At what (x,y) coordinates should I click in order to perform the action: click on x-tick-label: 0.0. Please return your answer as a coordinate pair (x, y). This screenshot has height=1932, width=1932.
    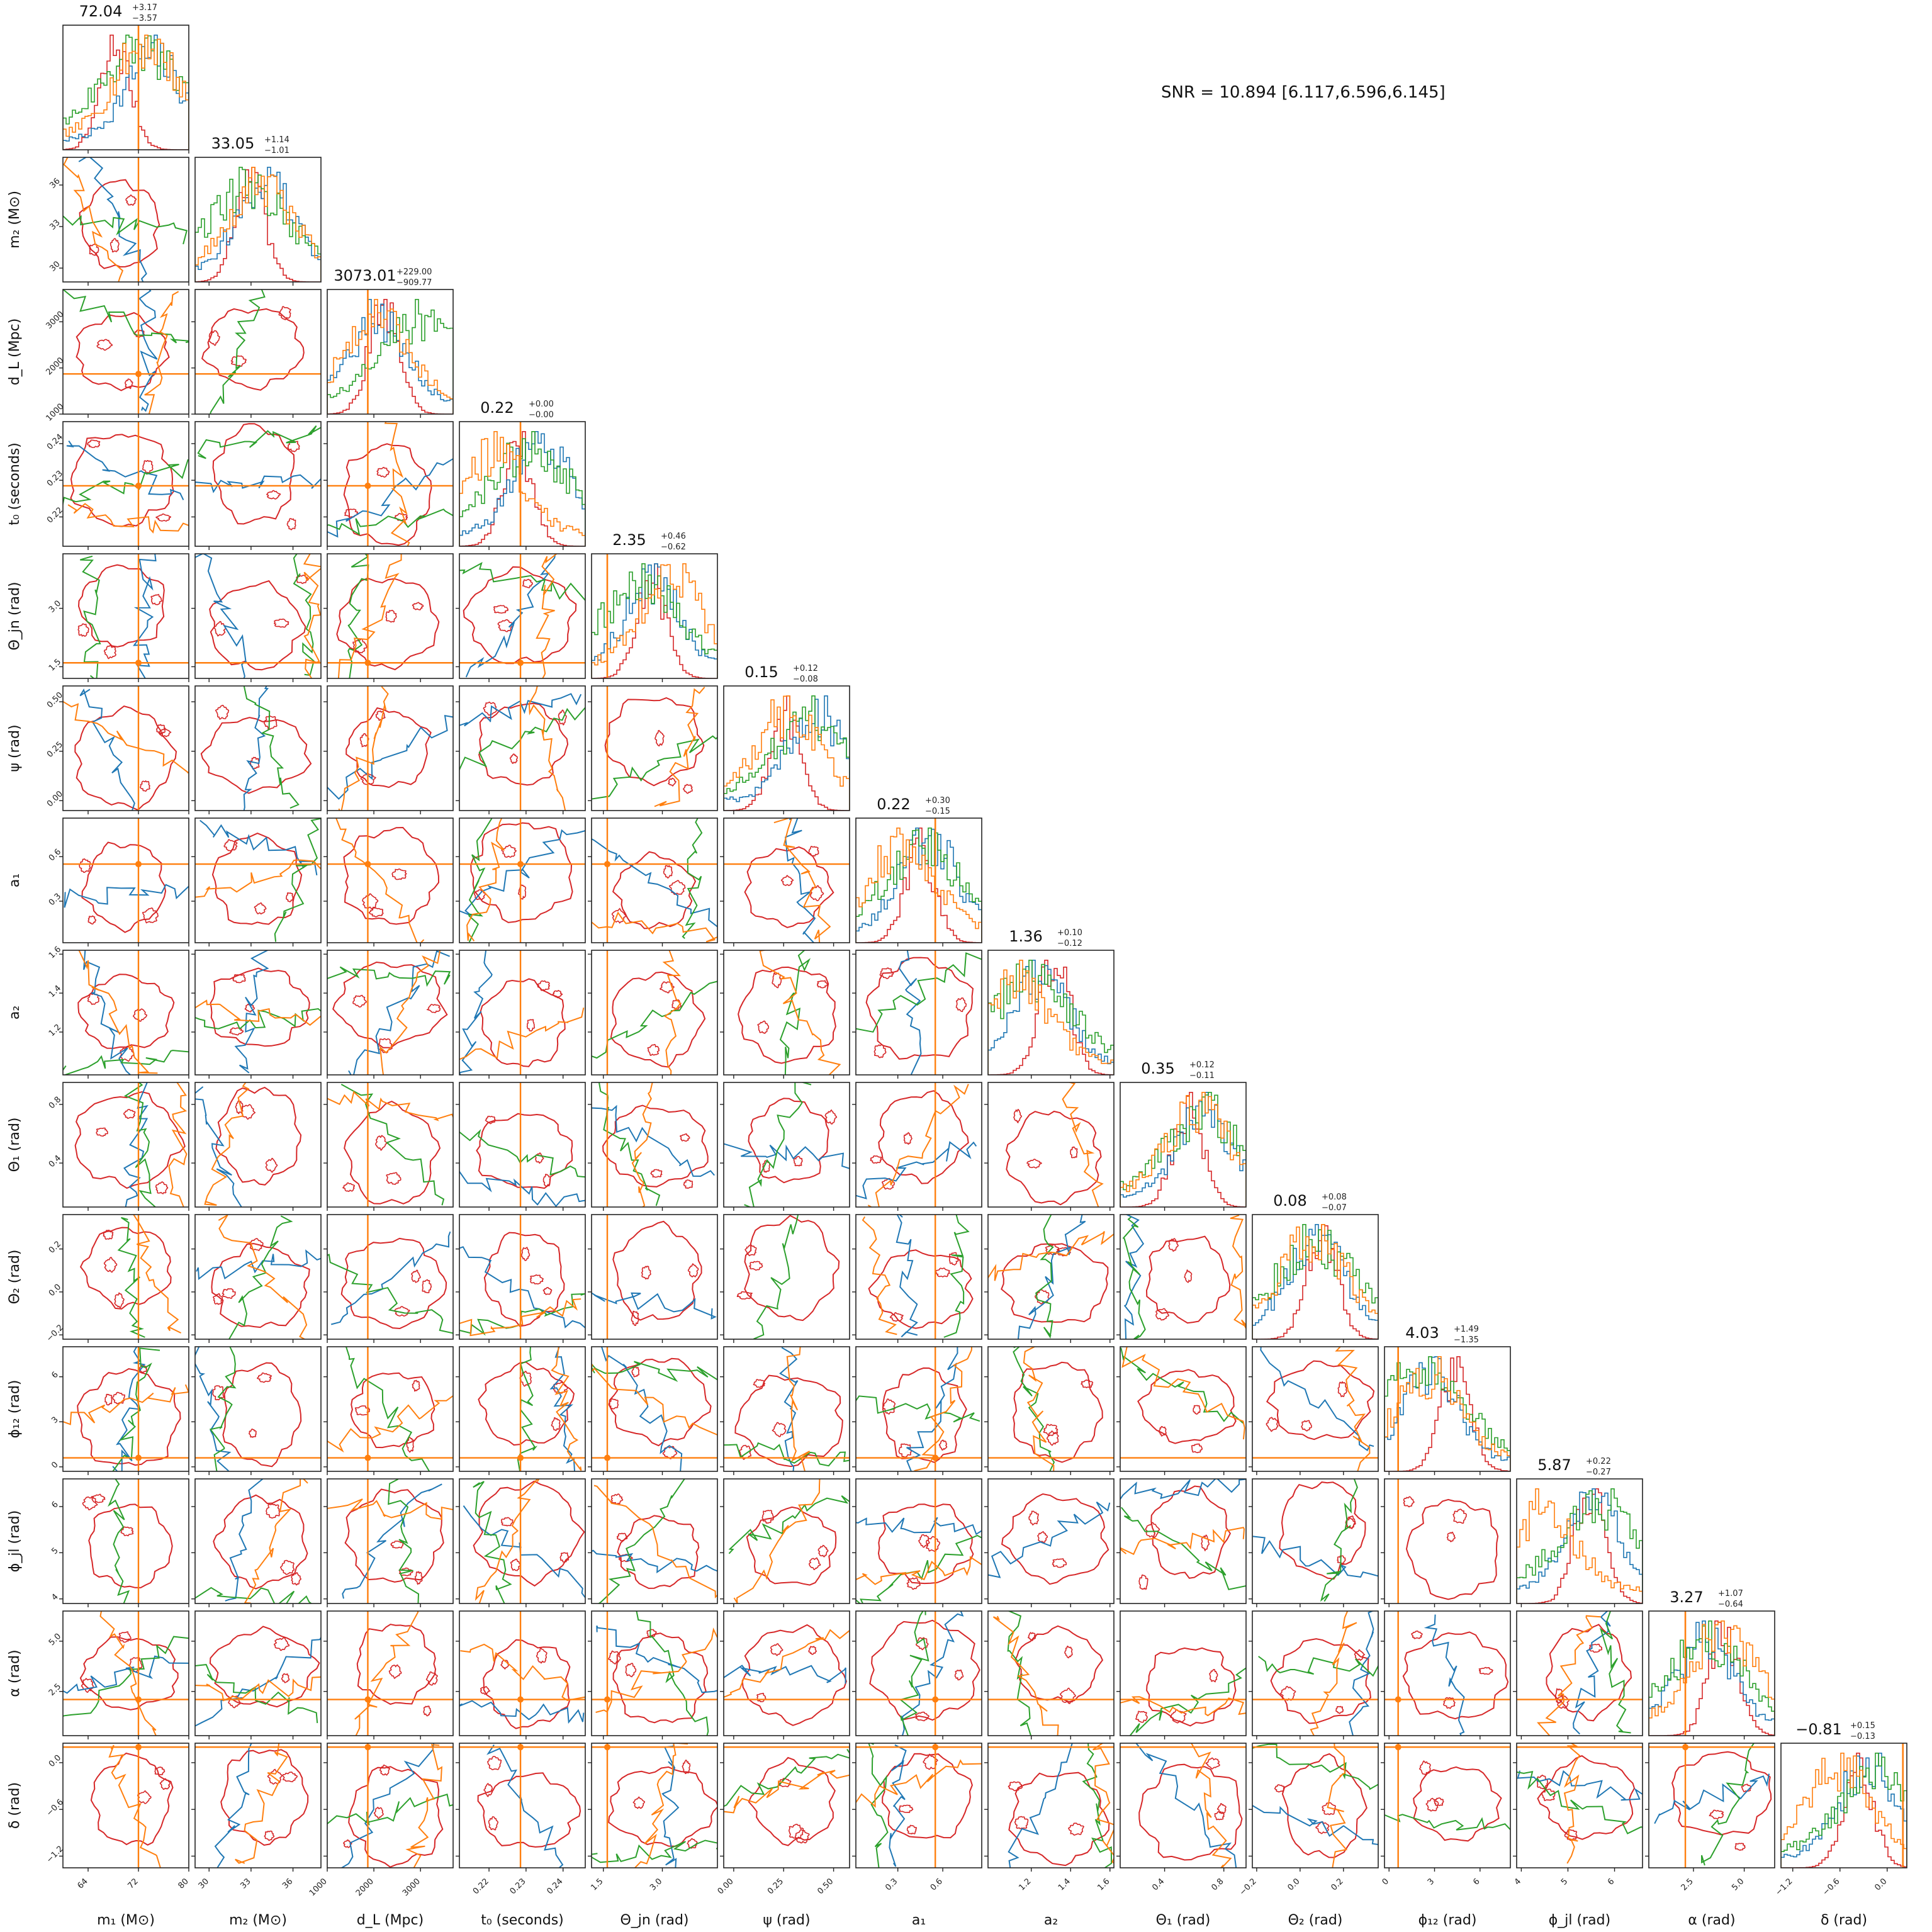
    Looking at the image, I should click on (1293, 1884).